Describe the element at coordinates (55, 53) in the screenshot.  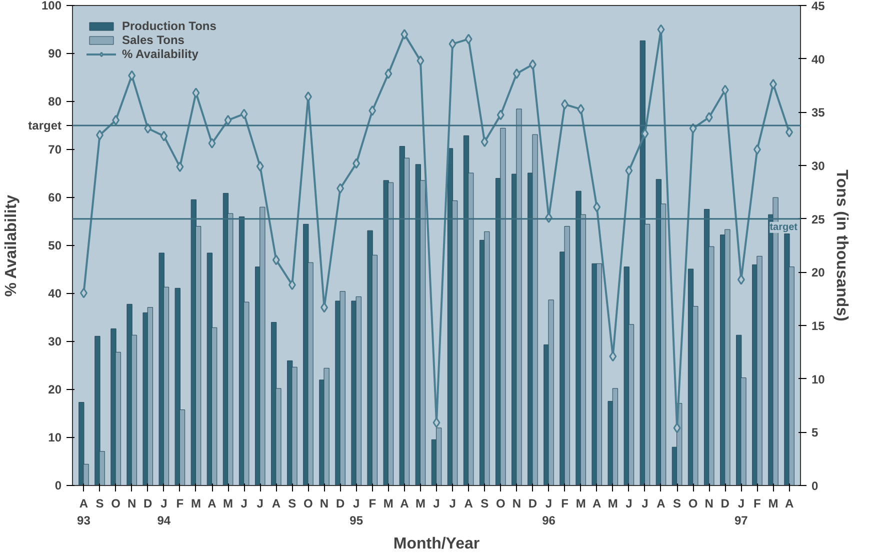
I see `y-tick-label: 90` at that location.